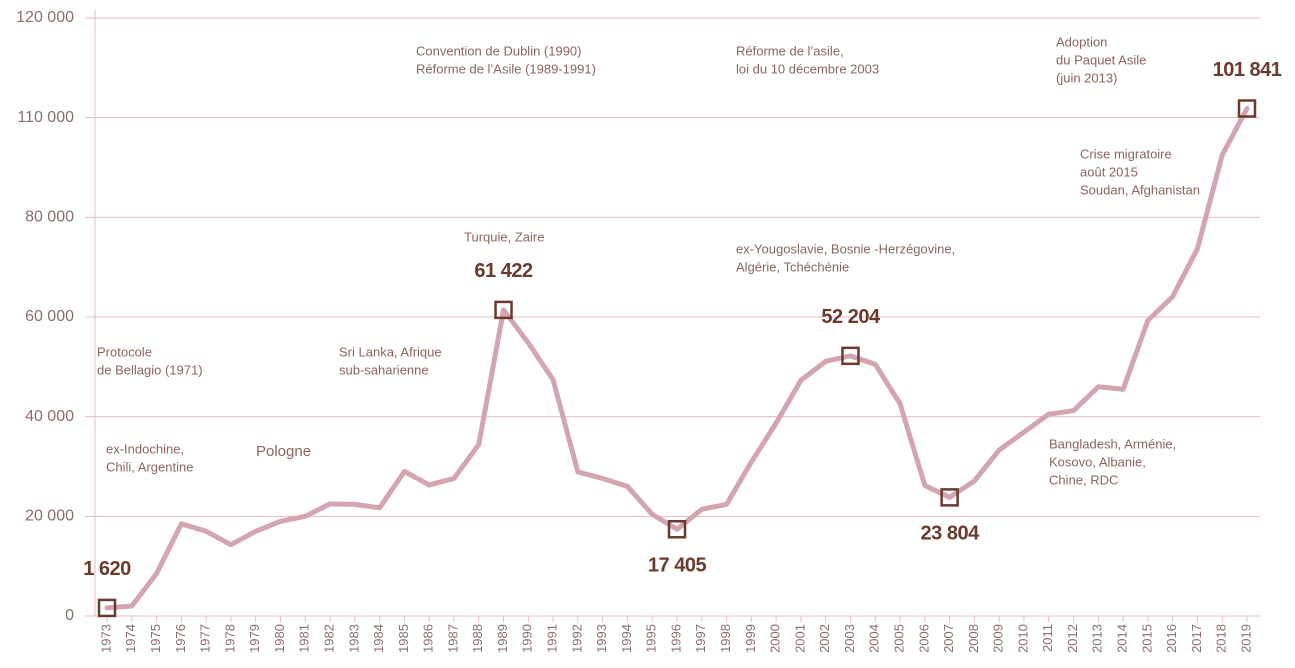 This screenshot has width=1295, height=668. Describe the element at coordinates (45, 117) in the screenshot. I see `y-tick-label: 110 000` at that location.